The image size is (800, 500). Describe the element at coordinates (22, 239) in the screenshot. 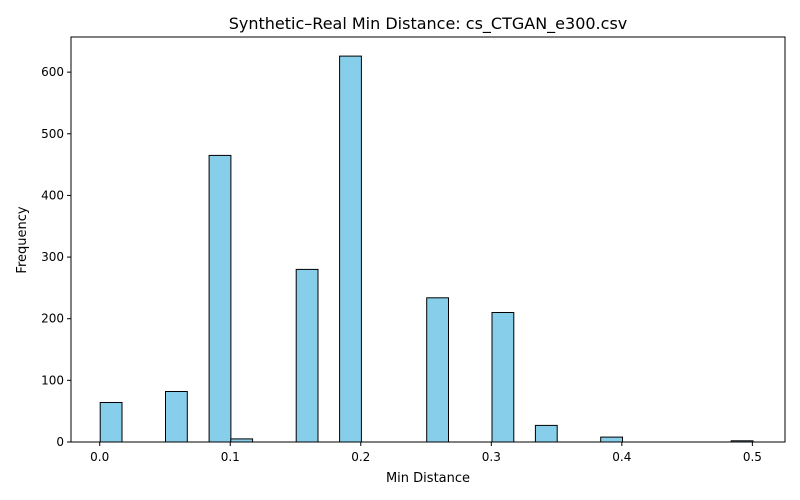

I see `y-axis-label: Frequency` at that location.